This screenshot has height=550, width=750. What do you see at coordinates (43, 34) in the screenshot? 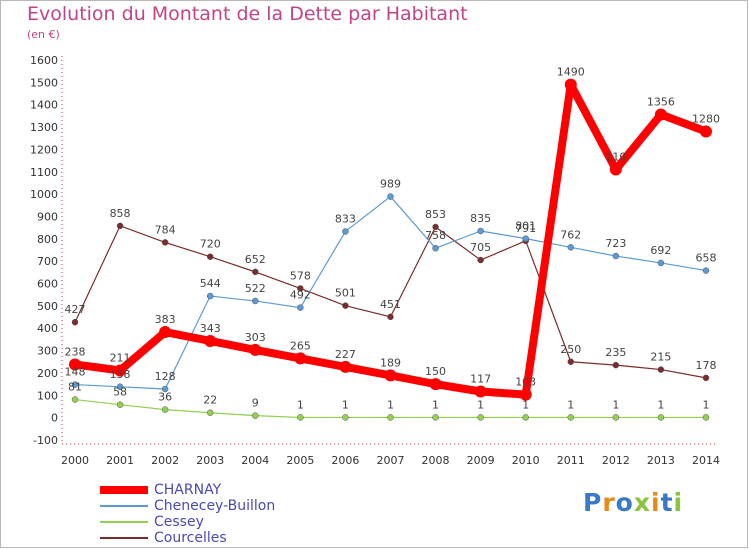
I see `chart-unit: (en €)` at bounding box center [43, 34].